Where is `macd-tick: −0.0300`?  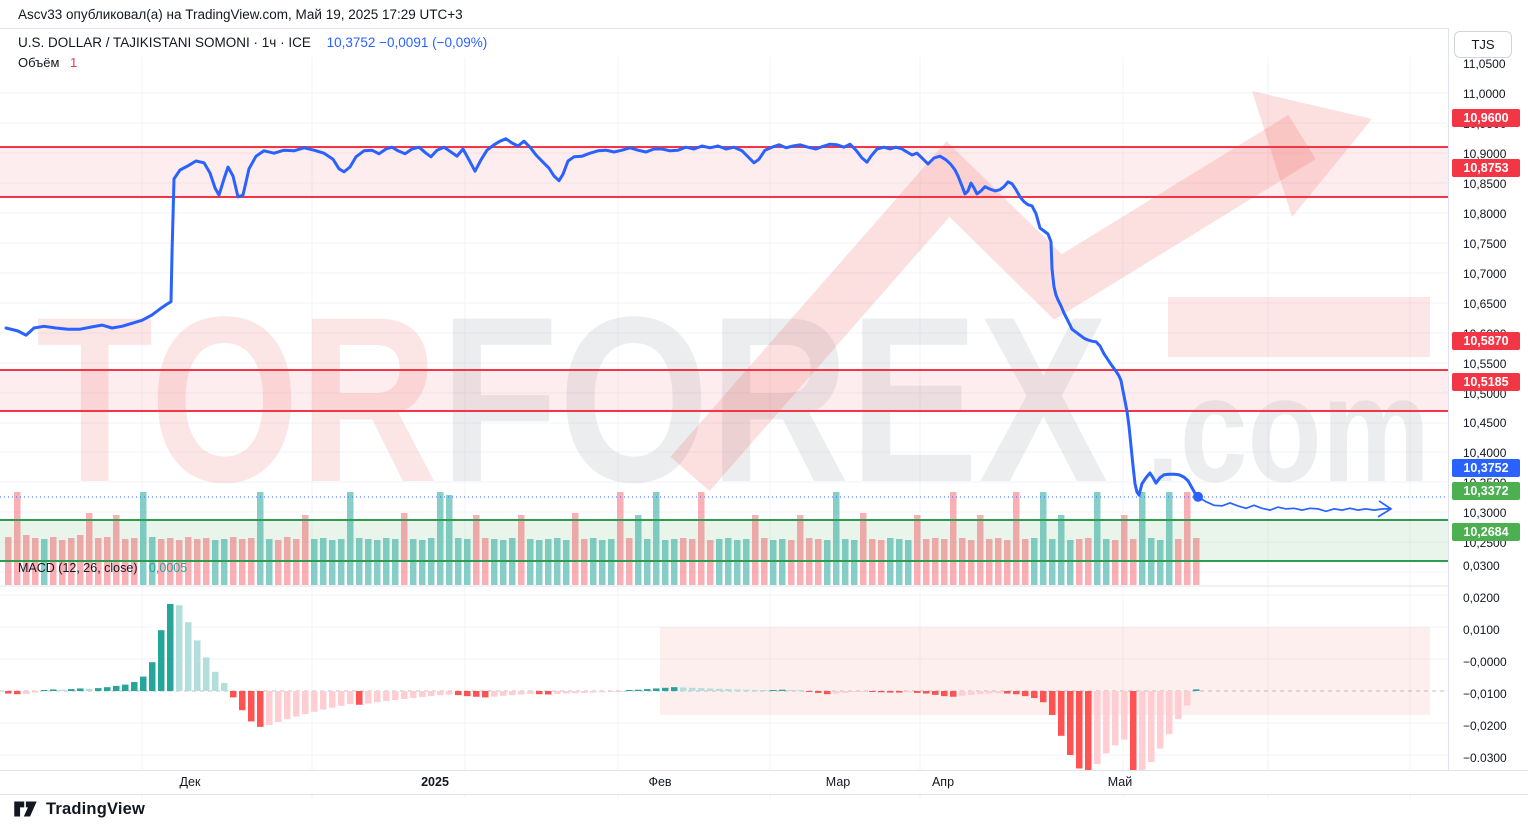 macd-tick: −0.0300 is located at coordinates (1485, 758).